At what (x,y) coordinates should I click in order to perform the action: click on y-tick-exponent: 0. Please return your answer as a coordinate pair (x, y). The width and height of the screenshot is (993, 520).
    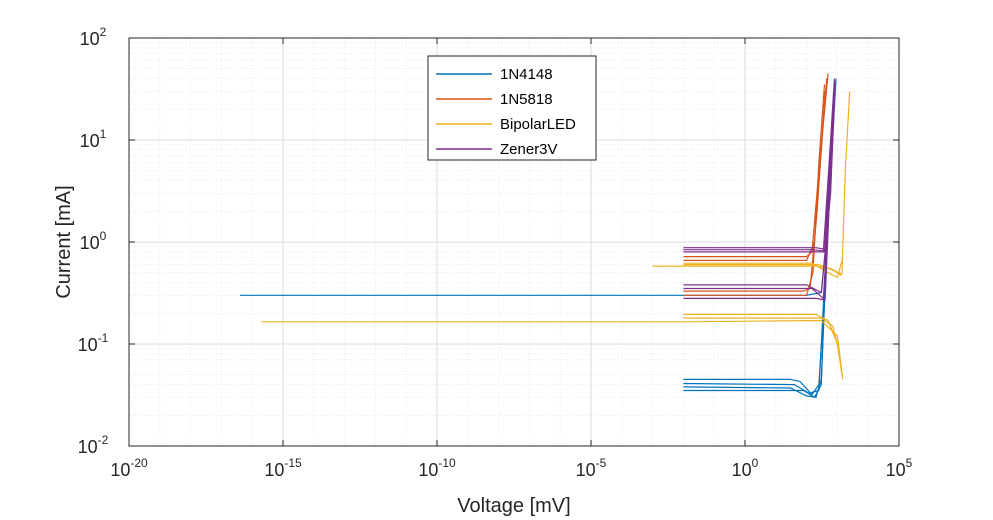
    Looking at the image, I should click on (103, 236).